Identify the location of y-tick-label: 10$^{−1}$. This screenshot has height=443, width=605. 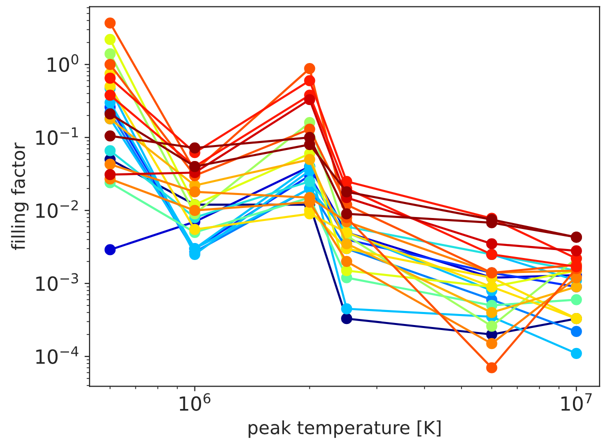
(57, 136).